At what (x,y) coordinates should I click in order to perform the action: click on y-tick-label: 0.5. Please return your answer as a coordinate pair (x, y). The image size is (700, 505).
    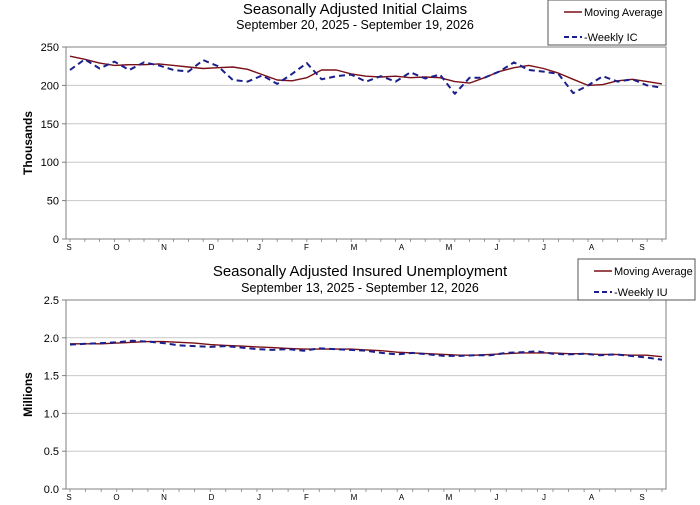
    Looking at the image, I should click on (51, 452).